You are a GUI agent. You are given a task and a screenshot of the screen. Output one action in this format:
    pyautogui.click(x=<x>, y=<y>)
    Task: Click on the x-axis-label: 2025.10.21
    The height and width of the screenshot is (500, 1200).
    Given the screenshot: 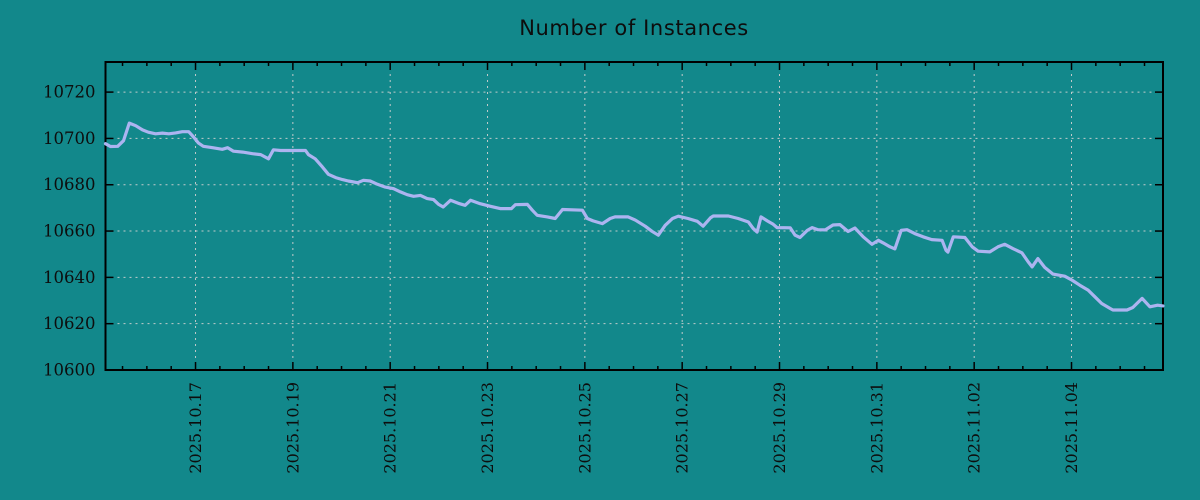 What is the action you would take?
    pyautogui.click(x=390, y=428)
    